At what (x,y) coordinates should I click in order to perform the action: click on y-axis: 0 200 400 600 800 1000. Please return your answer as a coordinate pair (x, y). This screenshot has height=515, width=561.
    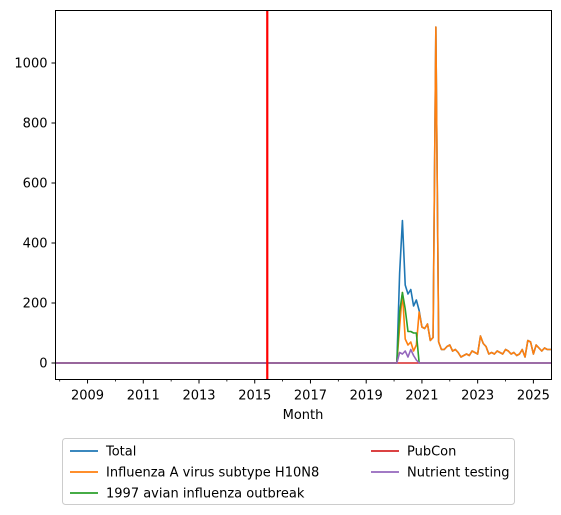
    Looking at the image, I should click on (35, 214).